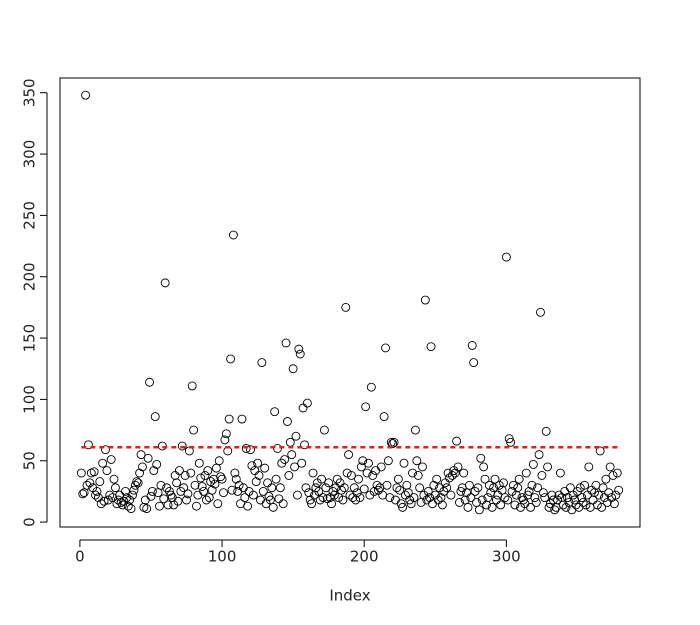  What do you see at coordinates (222, 557) in the screenshot?
I see `x-tick-label: 100` at bounding box center [222, 557].